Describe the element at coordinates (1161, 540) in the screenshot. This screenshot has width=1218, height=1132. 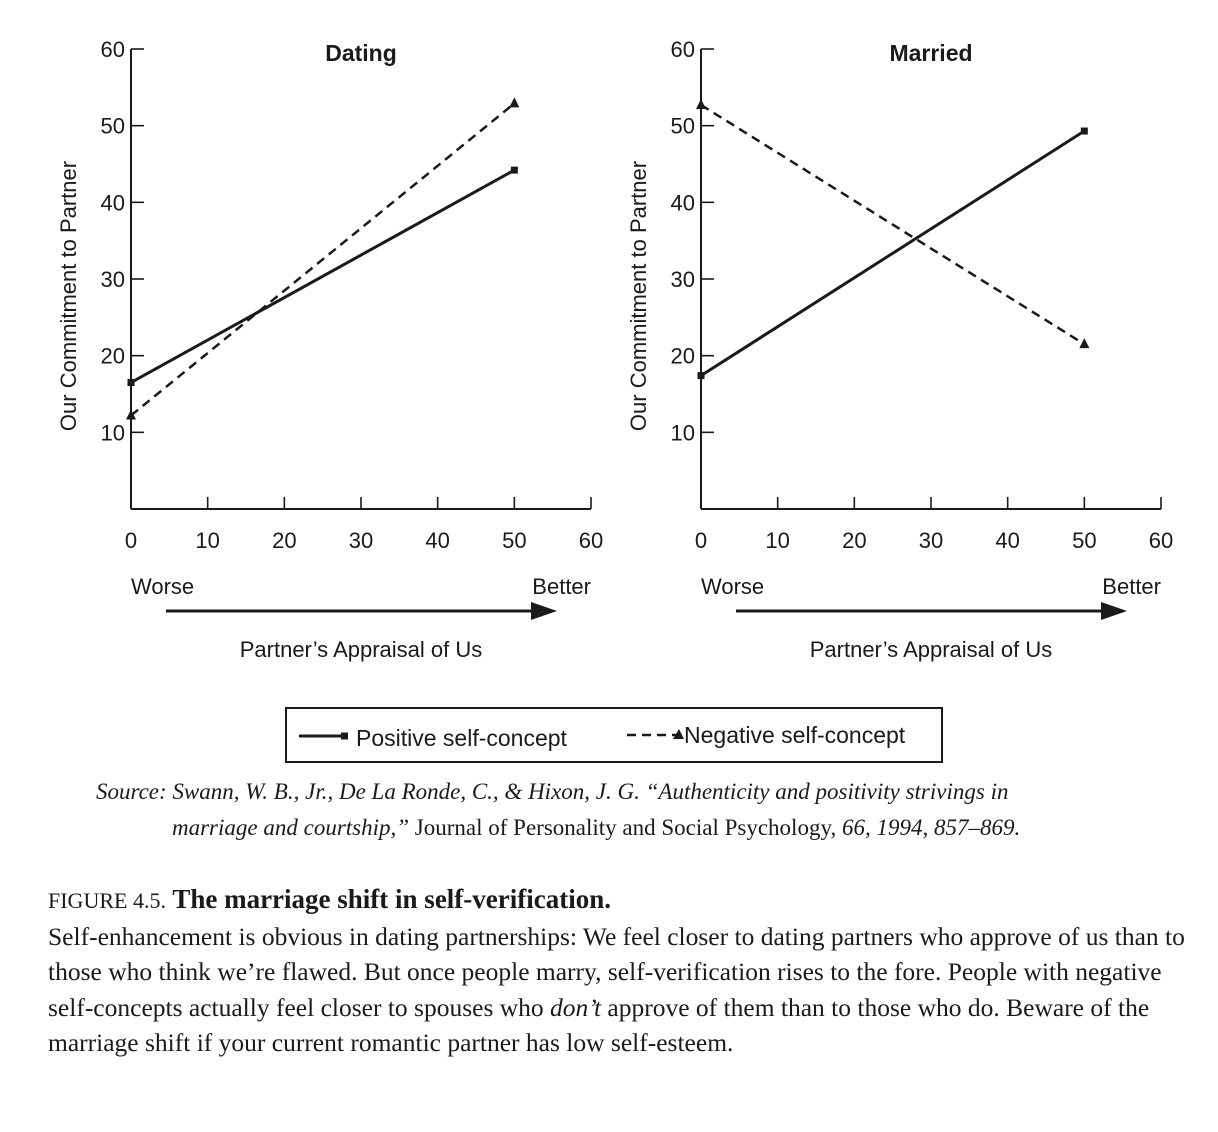
I see `panel-2-x-tick-label: 60` at that location.